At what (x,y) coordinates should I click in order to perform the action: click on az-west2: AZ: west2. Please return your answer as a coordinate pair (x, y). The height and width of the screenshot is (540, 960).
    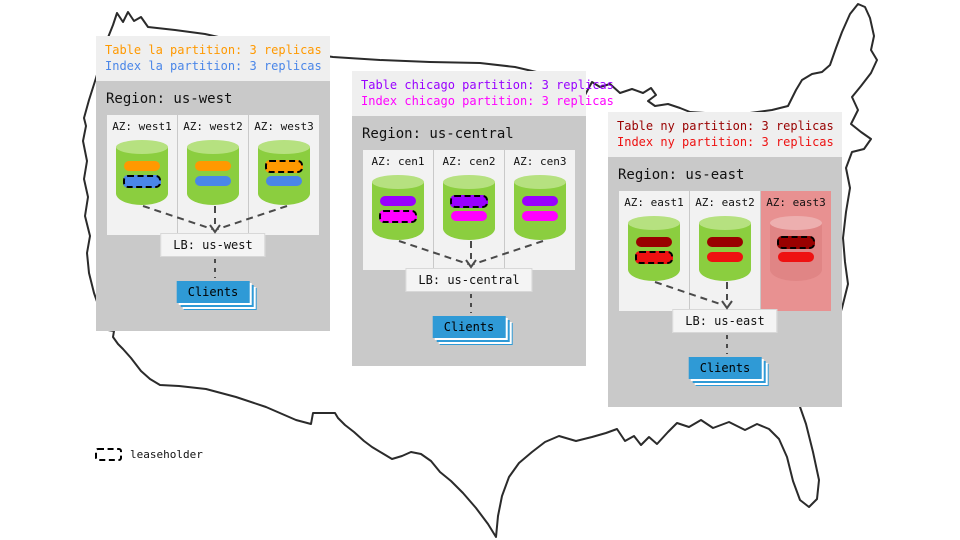
    Looking at the image, I should click on (212, 175).